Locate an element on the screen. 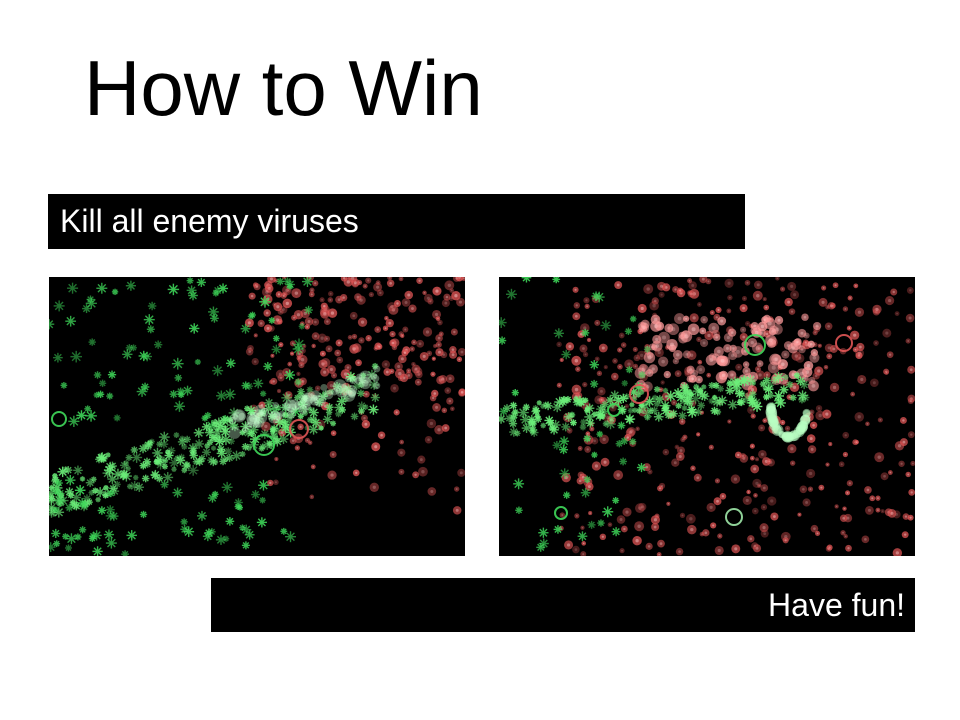 The height and width of the screenshot is (720, 960). closing-banner: Have fun! is located at coordinates (563, 605).